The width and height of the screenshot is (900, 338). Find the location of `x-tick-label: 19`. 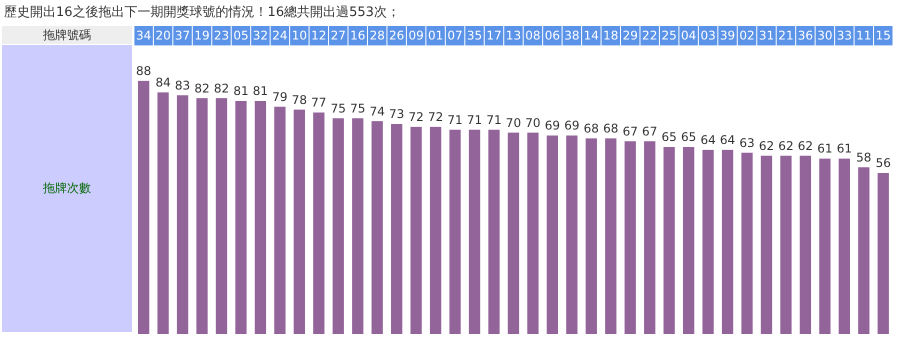

x-tick-label: 19 is located at coordinates (202, 35).